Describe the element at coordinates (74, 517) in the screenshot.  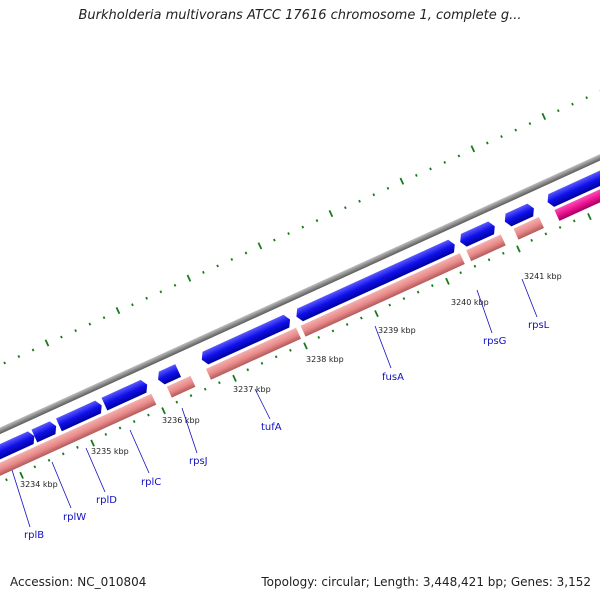
I see `gene-label-rplW: rplW` at that location.